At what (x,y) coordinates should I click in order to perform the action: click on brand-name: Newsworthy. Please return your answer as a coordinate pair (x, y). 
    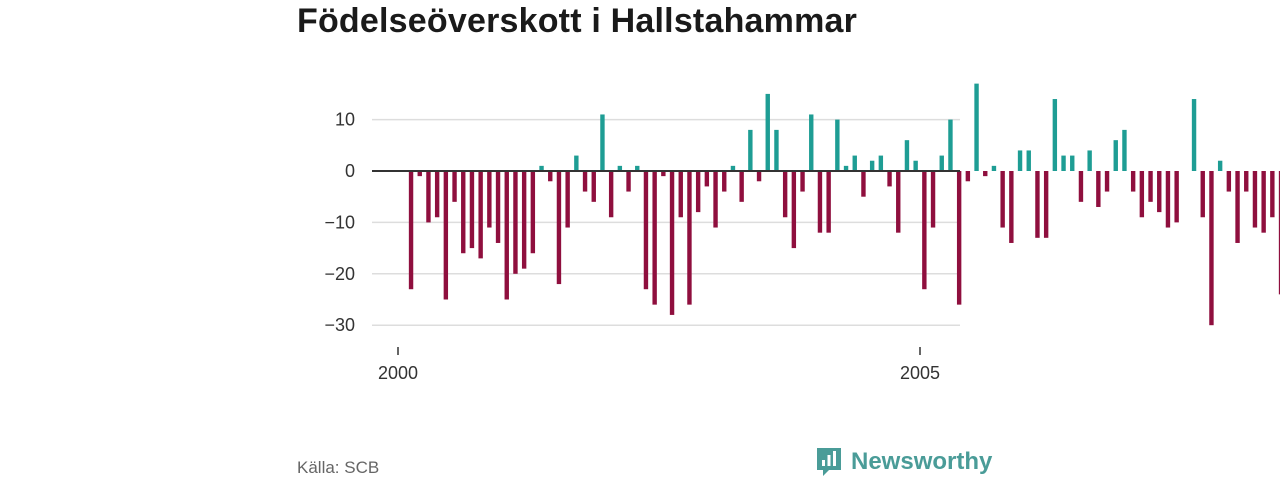
    Looking at the image, I should click on (922, 461).